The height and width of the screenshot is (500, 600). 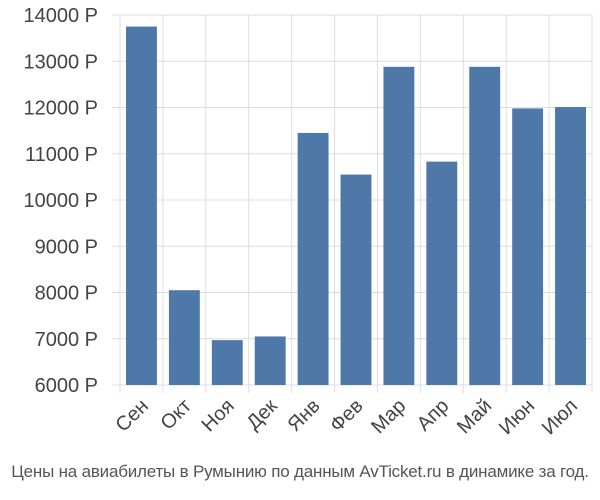 What do you see at coordinates (60, 16) in the screenshot?
I see `y-tick-label: 14000 Р` at bounding box center [60, 16].